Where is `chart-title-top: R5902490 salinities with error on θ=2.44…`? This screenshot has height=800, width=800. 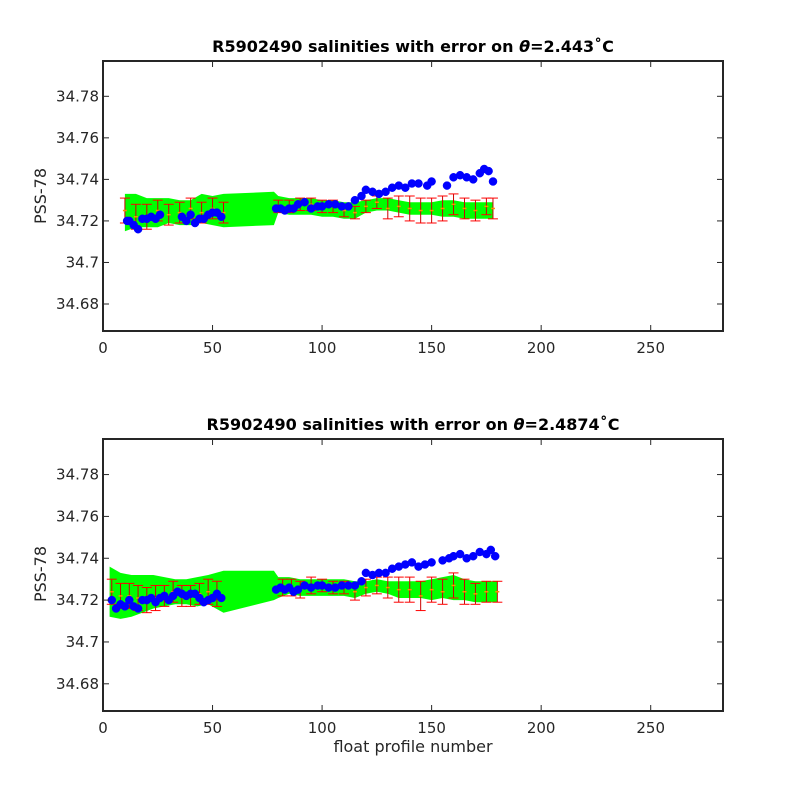
chart-title-top: R5902490 salinities with error on θ=2.44… is located at coordinates (413, 46).